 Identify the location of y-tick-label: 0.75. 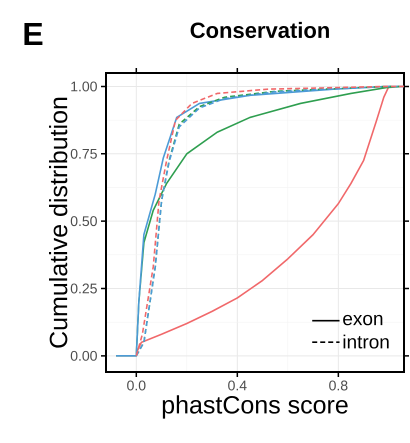
(84, 153).